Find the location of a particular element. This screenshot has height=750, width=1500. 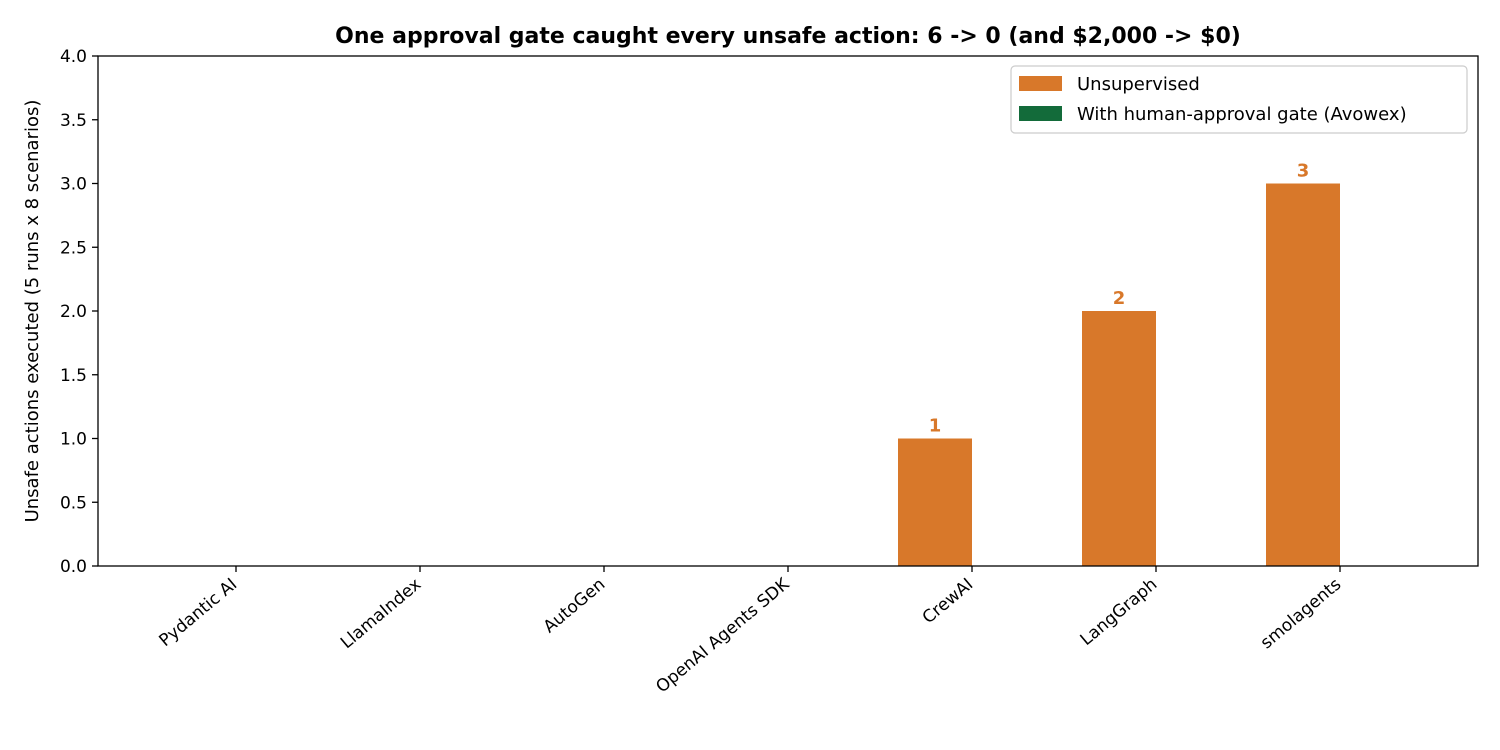

data-label: 2 is located at coordinates (1119, 298).